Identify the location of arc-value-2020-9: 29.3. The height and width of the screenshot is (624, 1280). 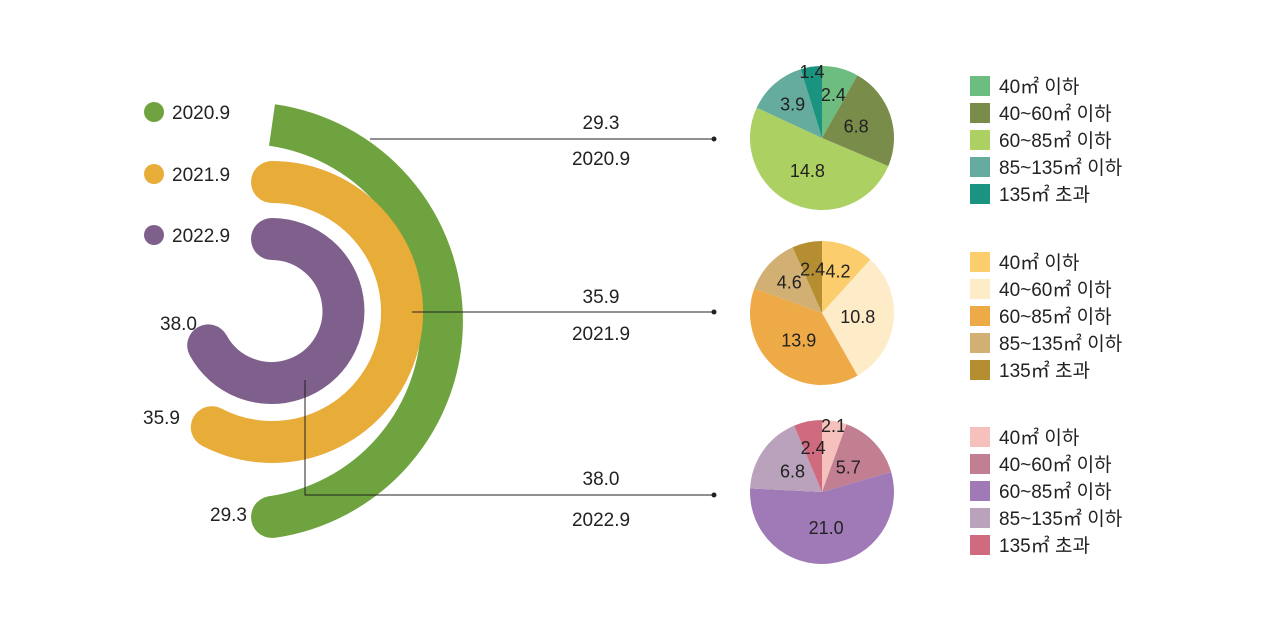
(228, 515).